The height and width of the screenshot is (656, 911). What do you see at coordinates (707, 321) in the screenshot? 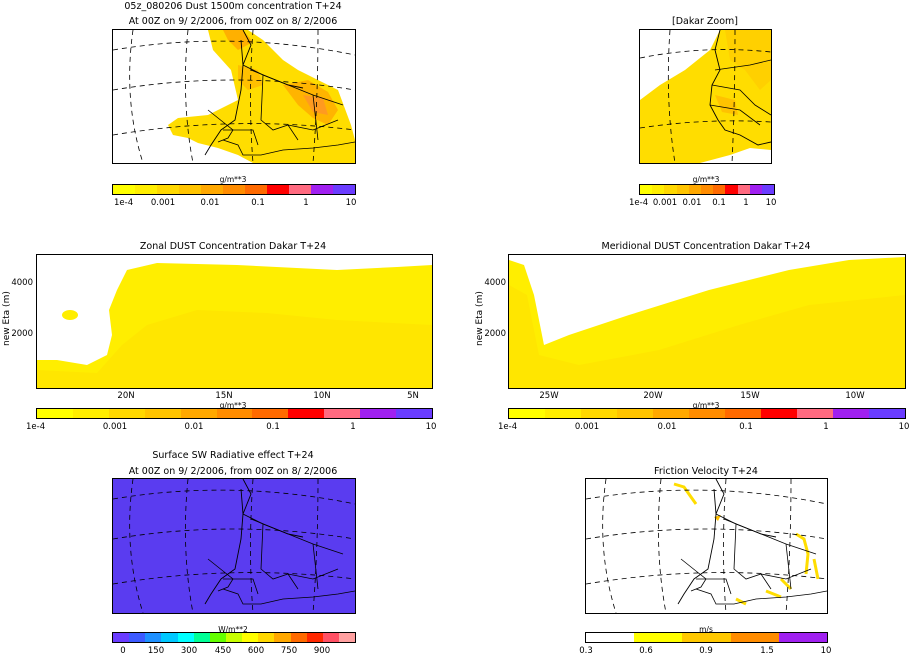
I see `meridional-cross-section` at bounding box center [707, 321].